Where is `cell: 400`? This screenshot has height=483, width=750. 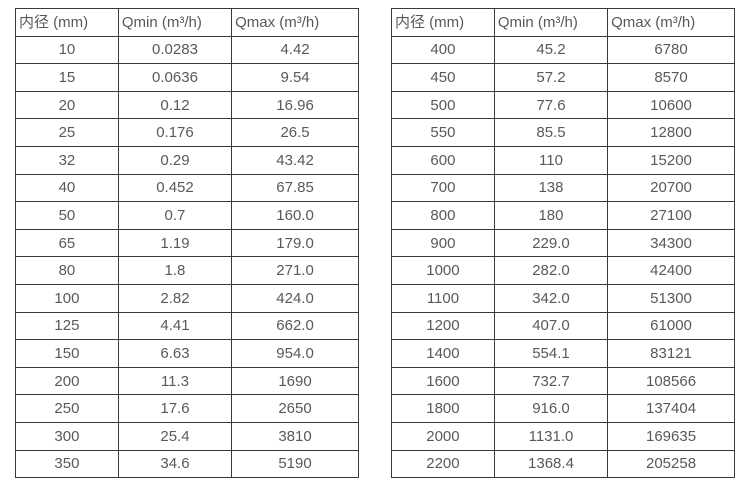
cell: 400 is located at coordinates (443, 50).